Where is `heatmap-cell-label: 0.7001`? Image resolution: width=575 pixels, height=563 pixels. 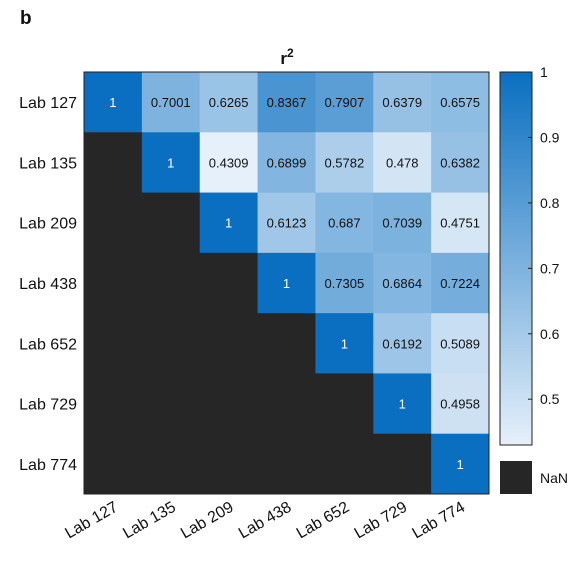
heatmap-cell-label: 0.7001 is located at coordinates (171, 102).